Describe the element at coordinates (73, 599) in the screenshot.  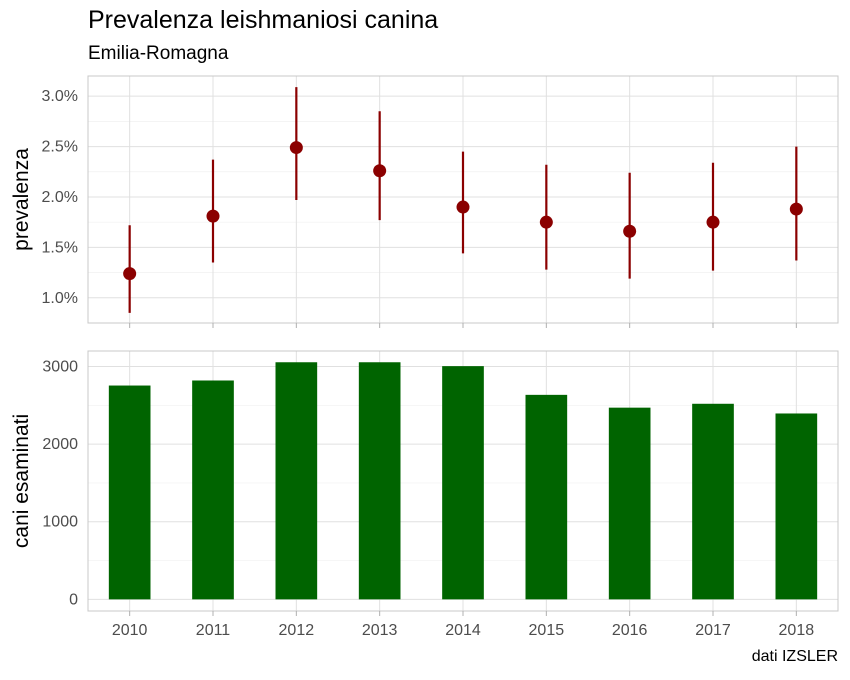
I see `bar-ytick-label: 0` at that location.